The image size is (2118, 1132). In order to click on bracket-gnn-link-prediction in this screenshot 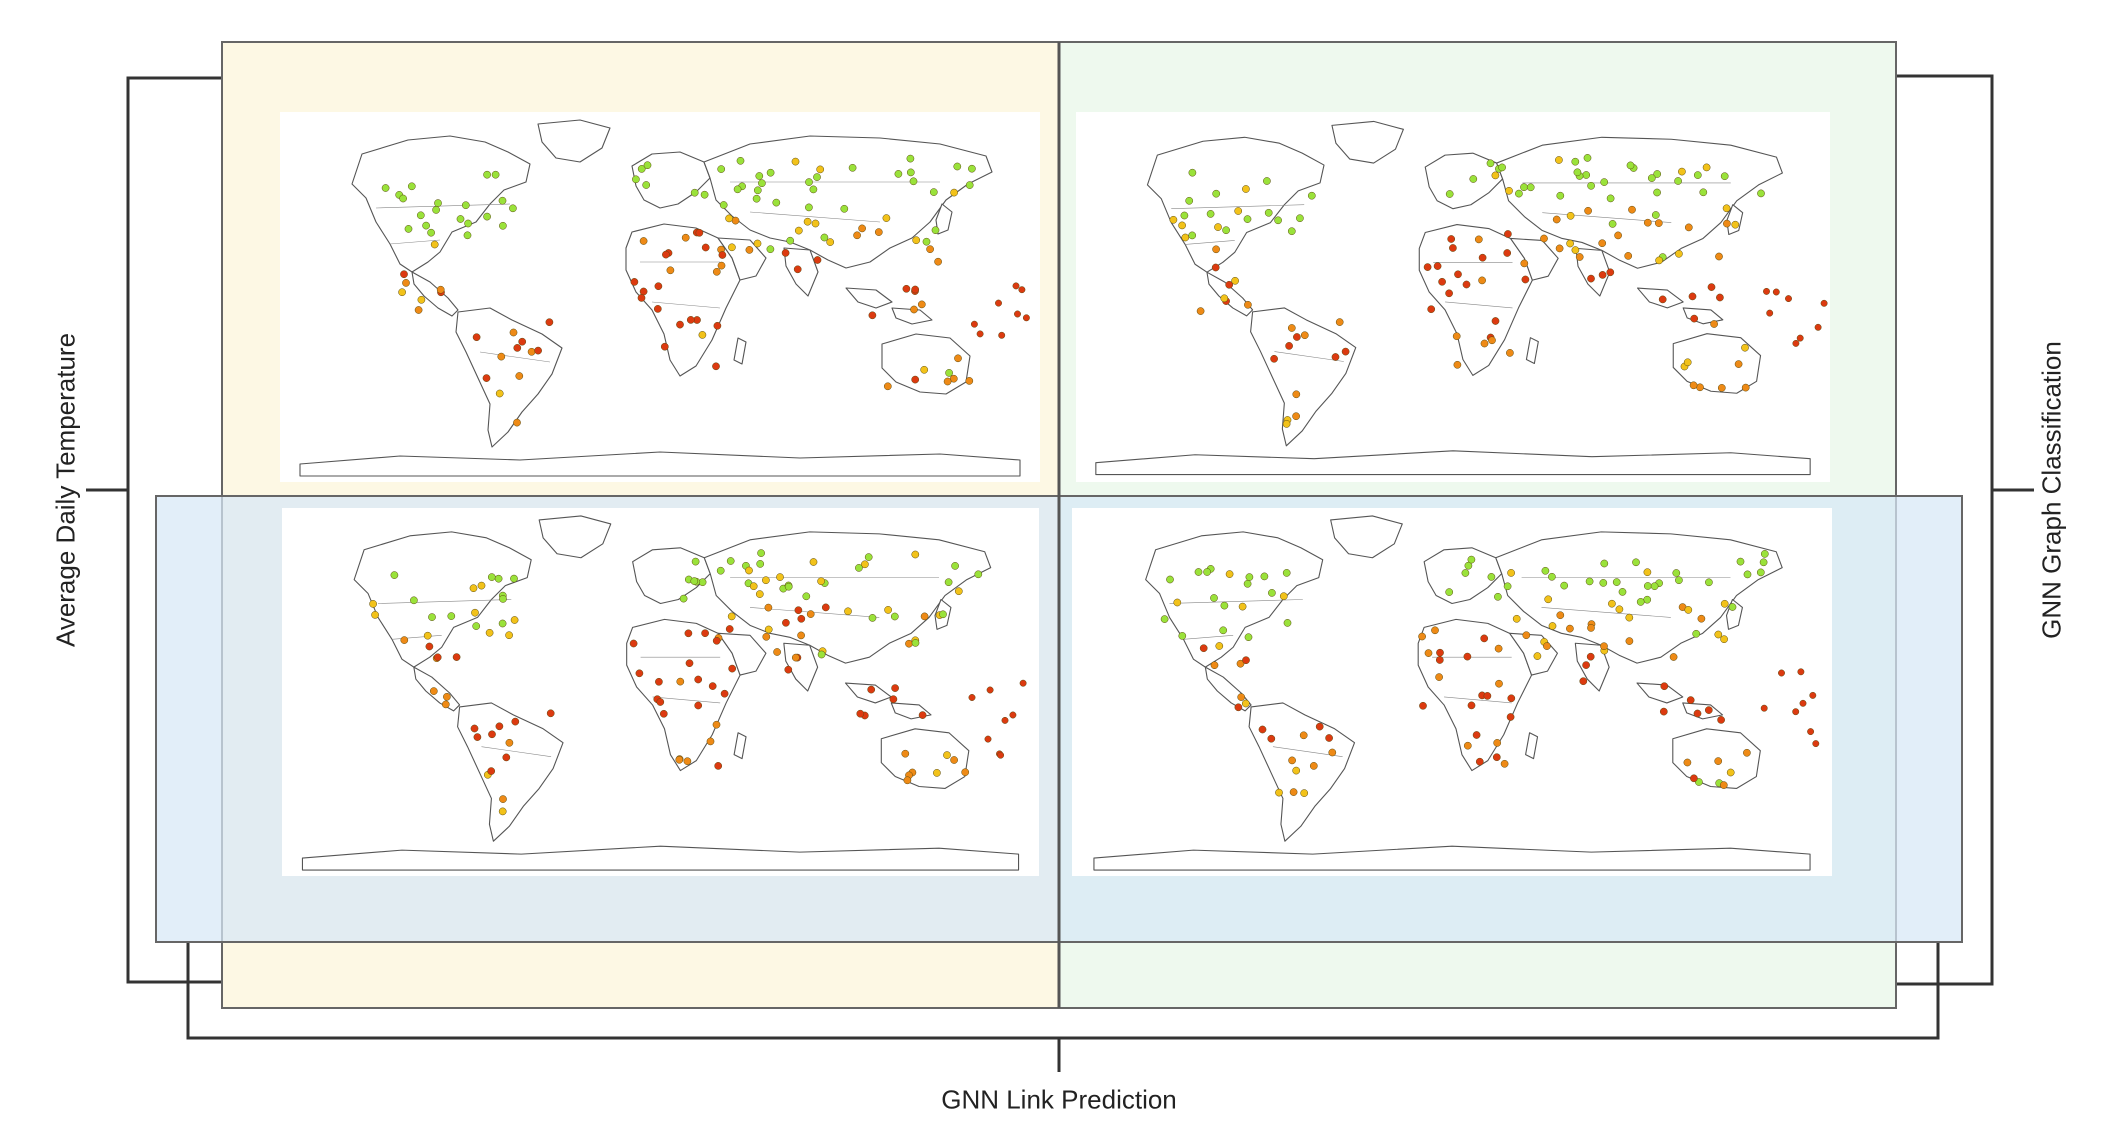, I will do `click(1063, 1007)`.